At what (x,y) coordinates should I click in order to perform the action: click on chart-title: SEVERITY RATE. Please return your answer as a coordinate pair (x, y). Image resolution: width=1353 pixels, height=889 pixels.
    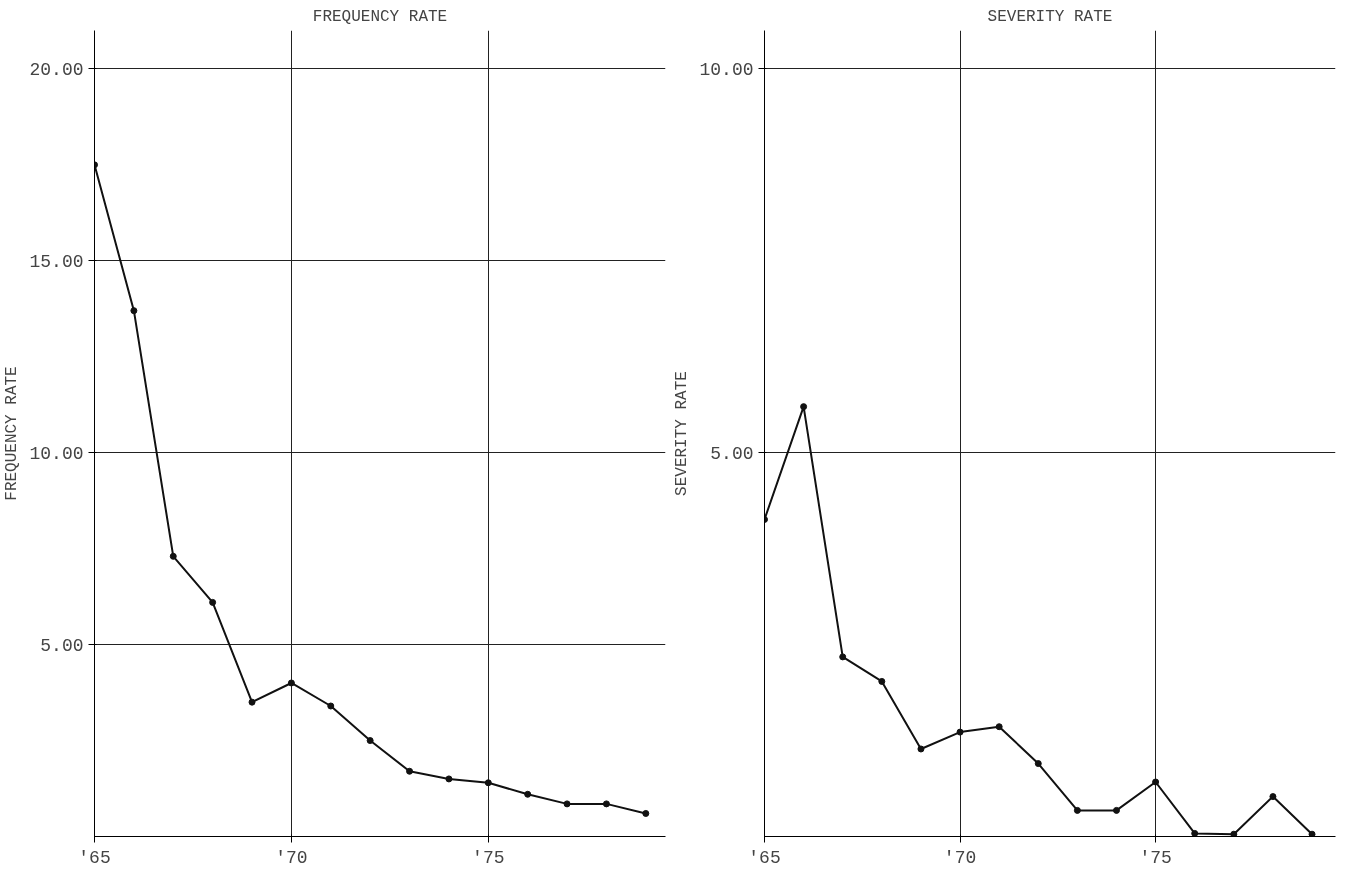
    Looking at the image, I should click on (1050, 16).